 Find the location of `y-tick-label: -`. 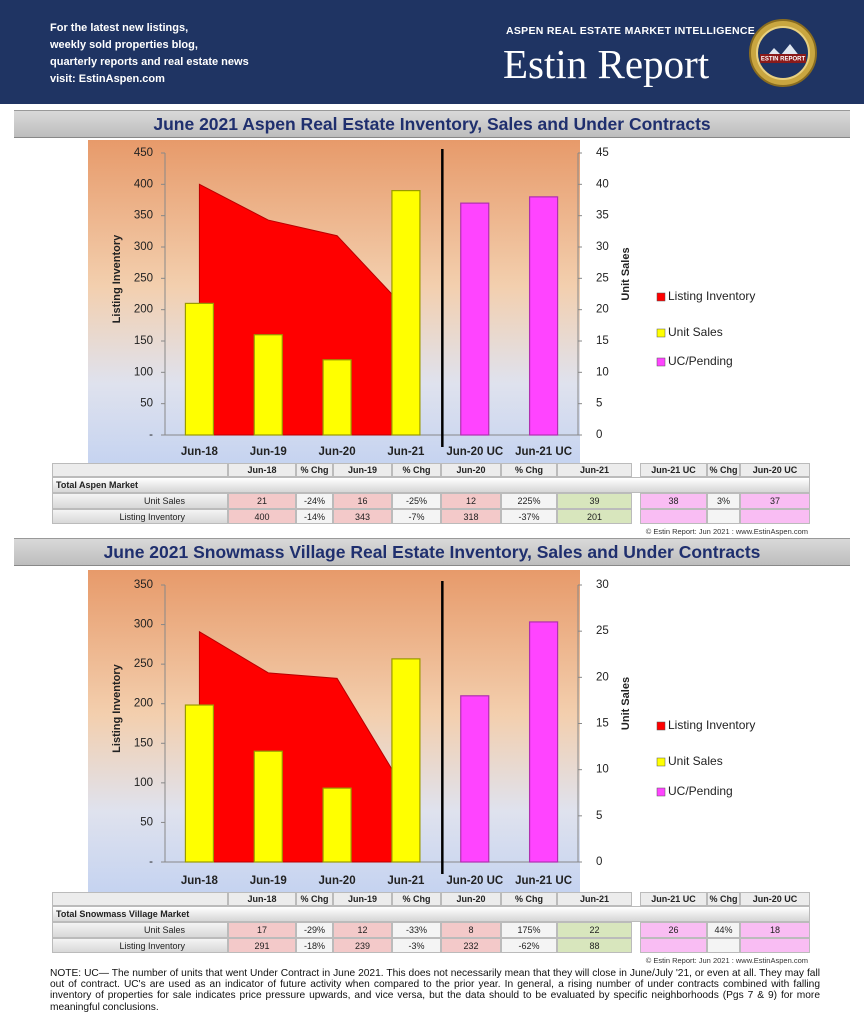

y-tick-label: - is located at coordinates (151, 435).